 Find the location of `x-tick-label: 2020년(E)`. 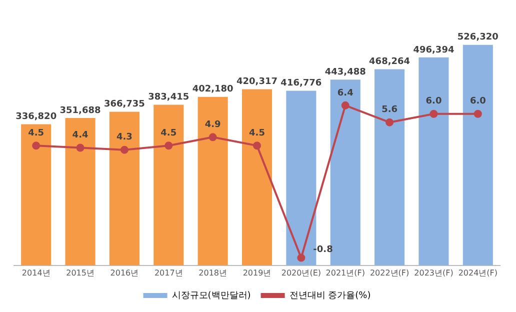

x-tick-label: 2020년(E) is located at coordinates (301, 273).